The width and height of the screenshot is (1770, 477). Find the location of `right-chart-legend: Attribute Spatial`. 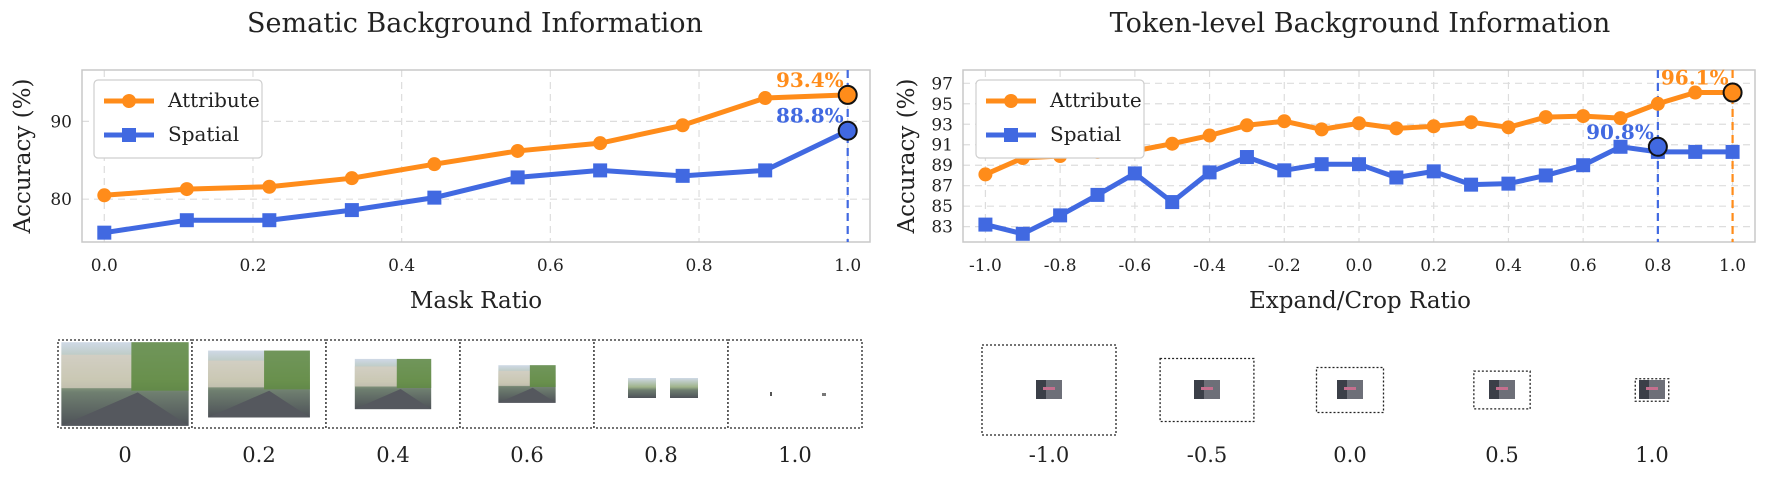

right-chart-legend: Attribute Spatial is located at coordinates (1060, 119).